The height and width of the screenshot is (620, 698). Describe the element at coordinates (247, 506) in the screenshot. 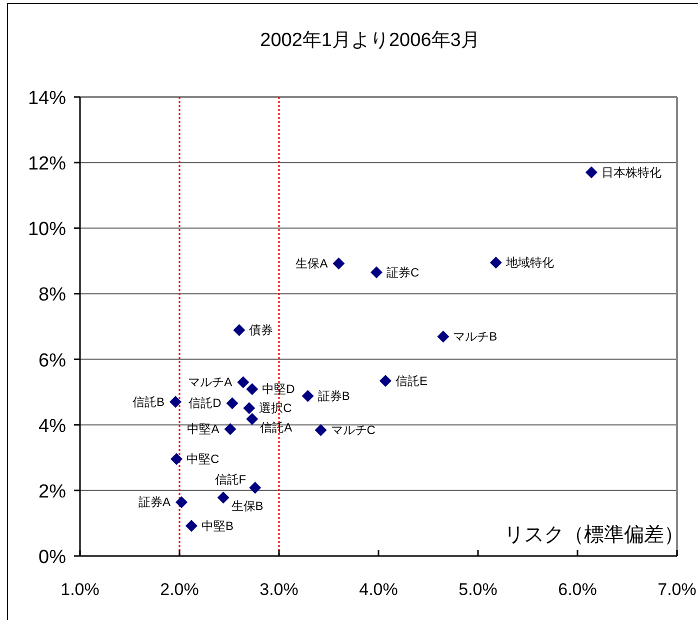

I see `series-label: 生保B` at that location.